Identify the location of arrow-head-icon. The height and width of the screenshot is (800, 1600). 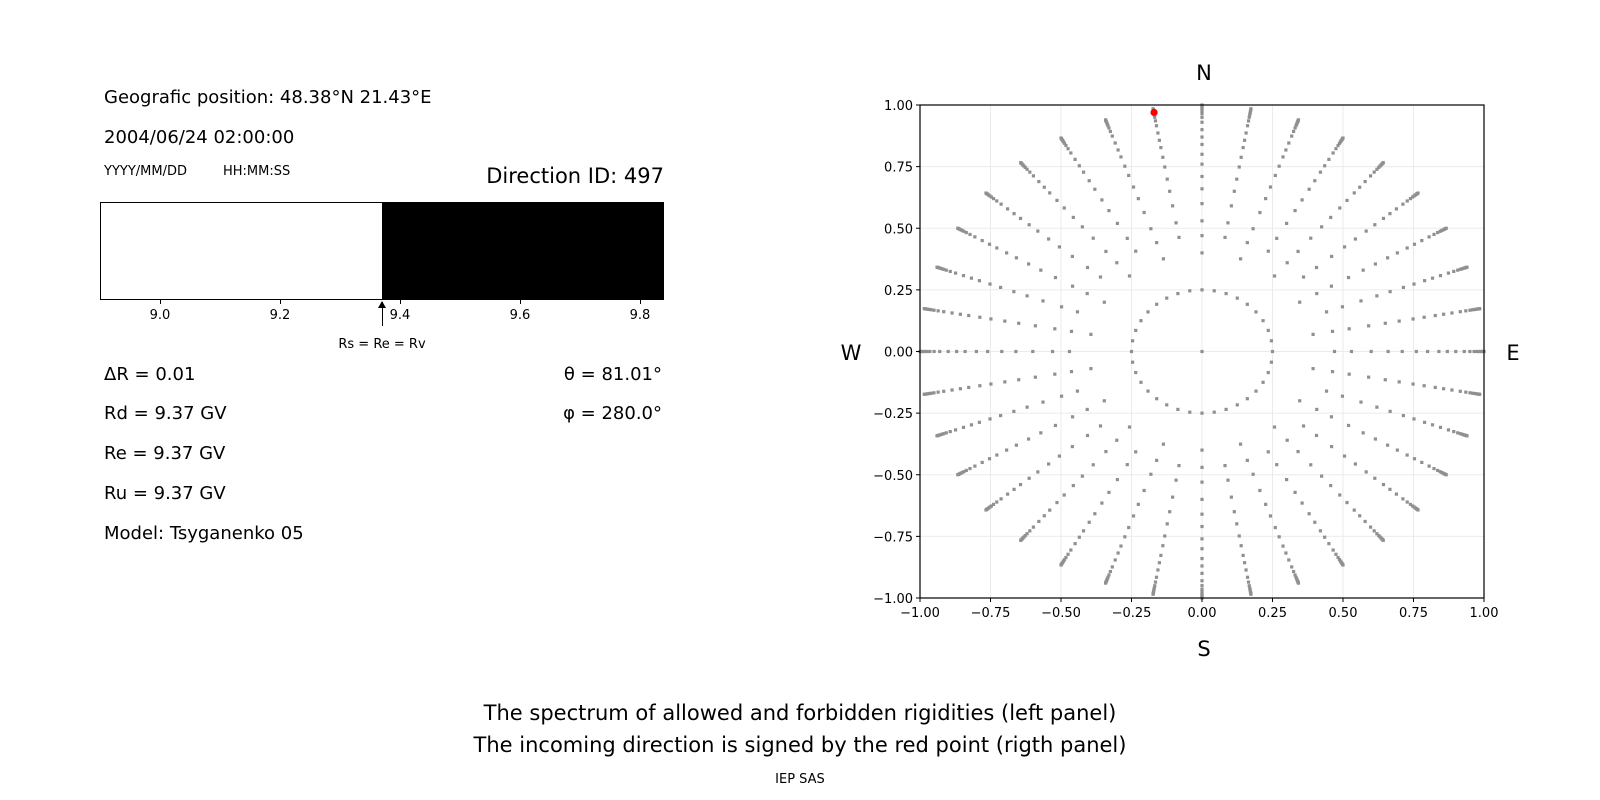
(382, 304).